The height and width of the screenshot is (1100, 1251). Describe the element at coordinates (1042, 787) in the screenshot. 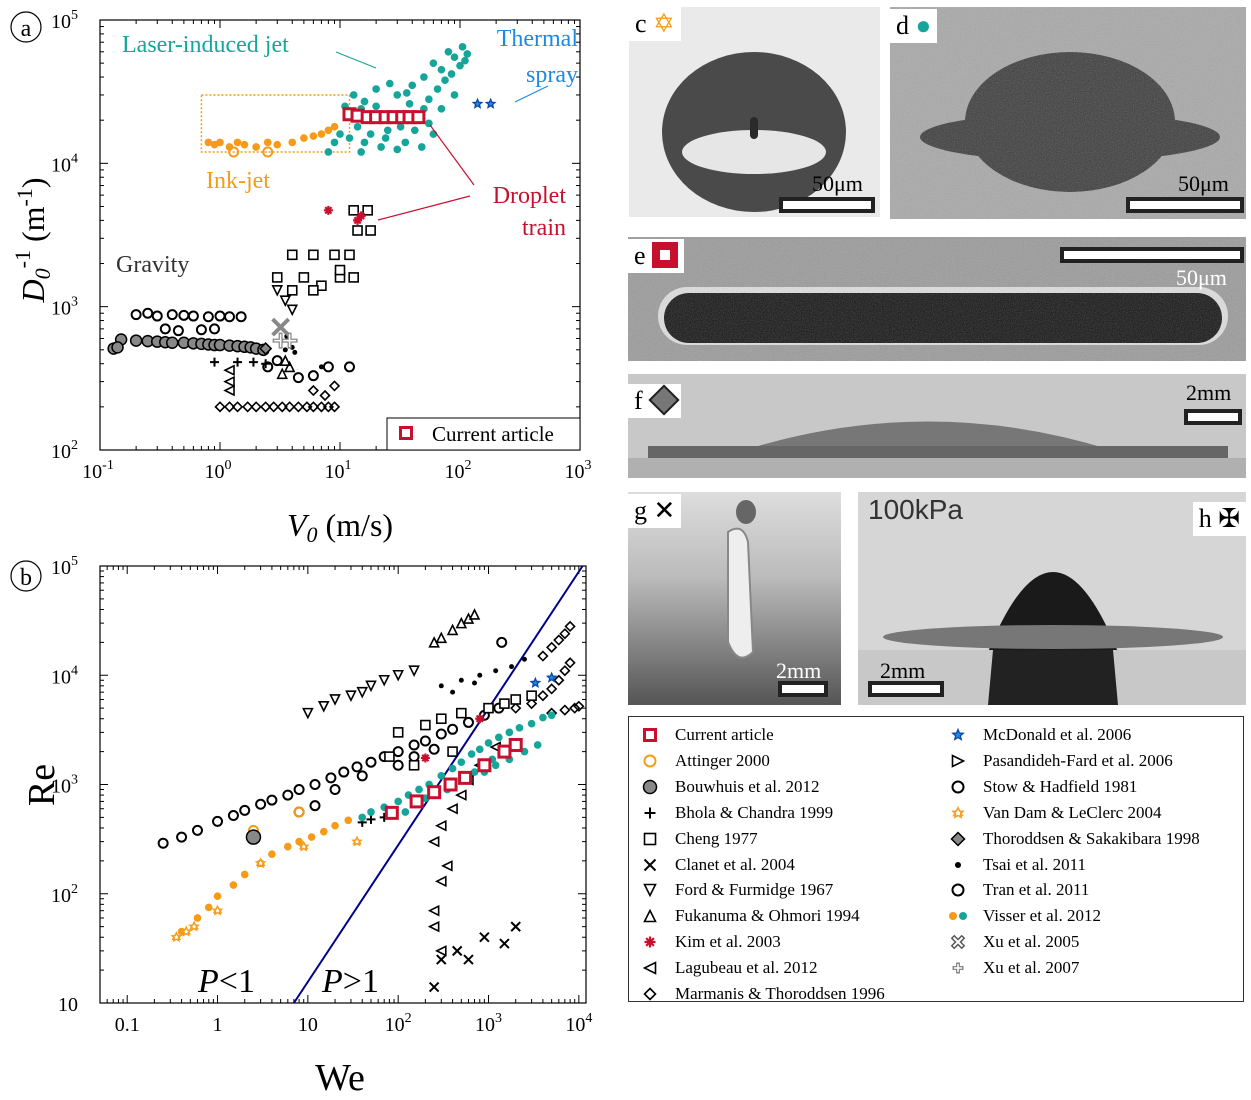

I see `legend-item: Stow & Hadfield 1981` at that location.